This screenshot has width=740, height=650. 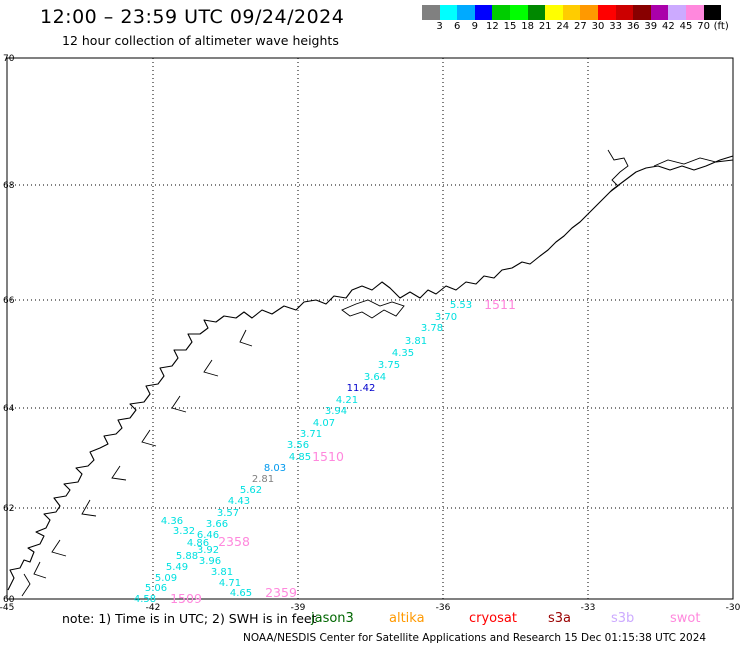 I want to click on colorbar-label: 27, so click(x=580, y=26).